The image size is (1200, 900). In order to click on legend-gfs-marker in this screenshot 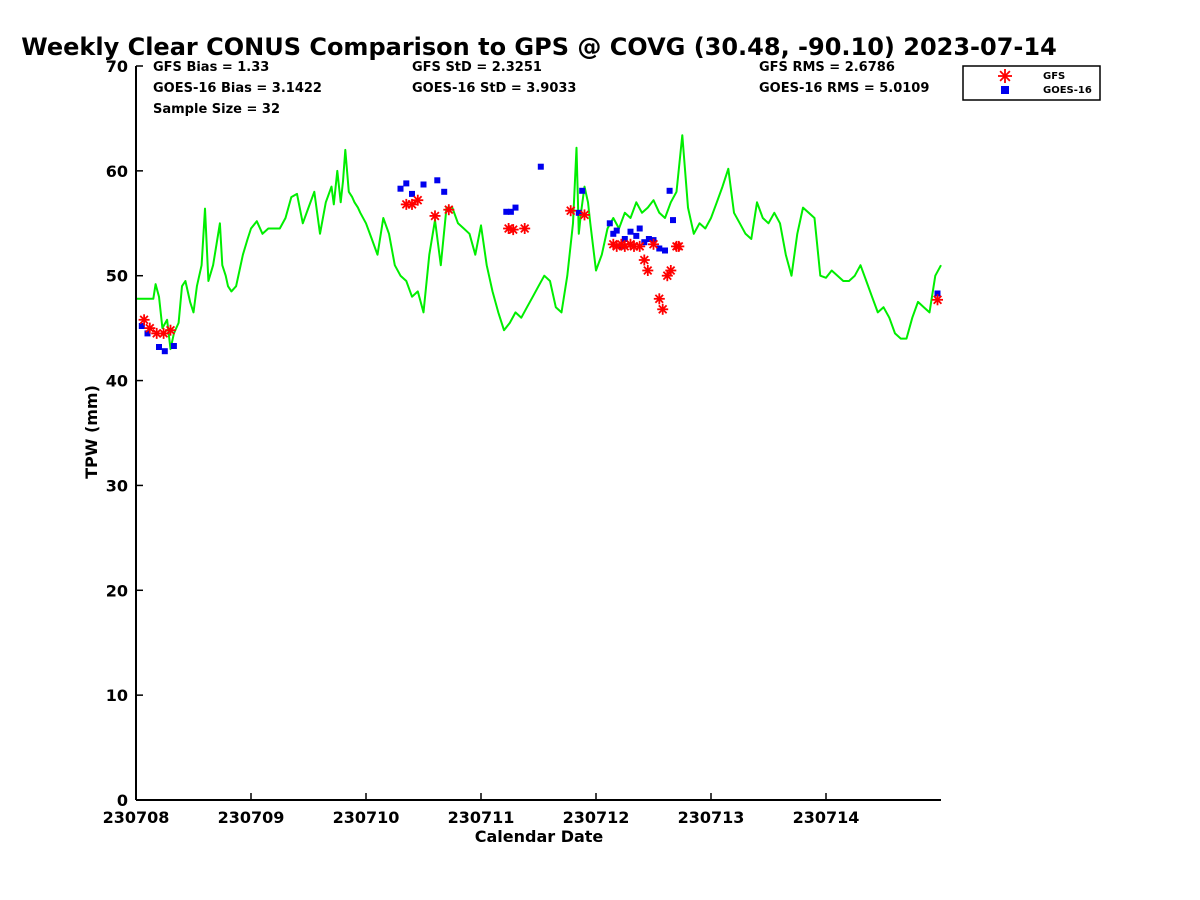, I will do `click(1005, 76)`.